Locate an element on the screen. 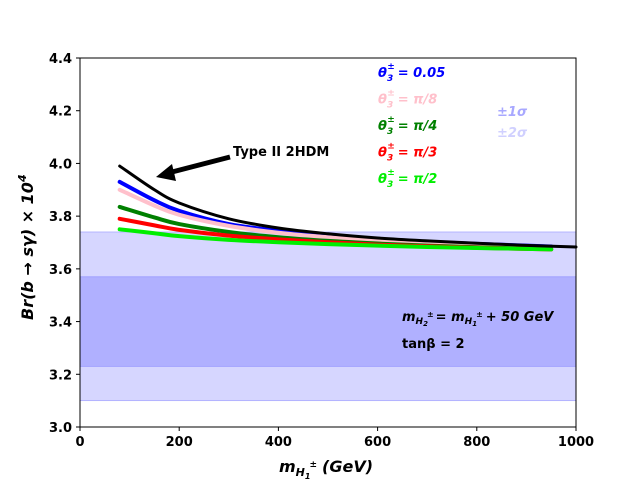  band-1sigma is located at coordinates (328, 321).